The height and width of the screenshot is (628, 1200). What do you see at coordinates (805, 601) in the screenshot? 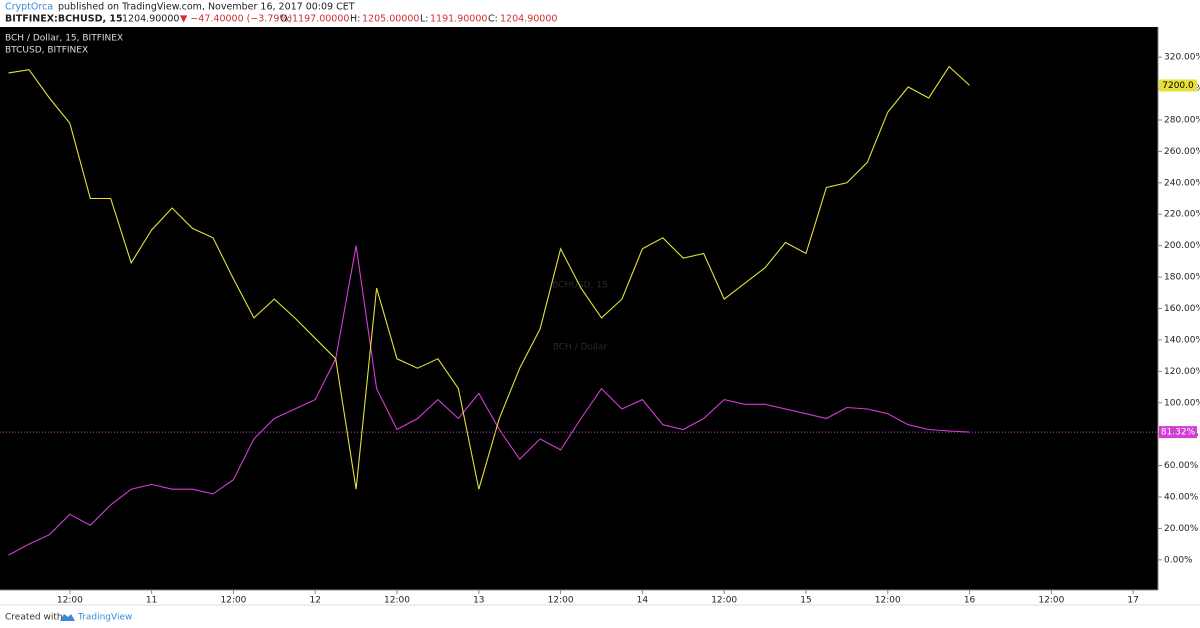
I see `x-tick-label: 15` at bounding box center [805, 601].